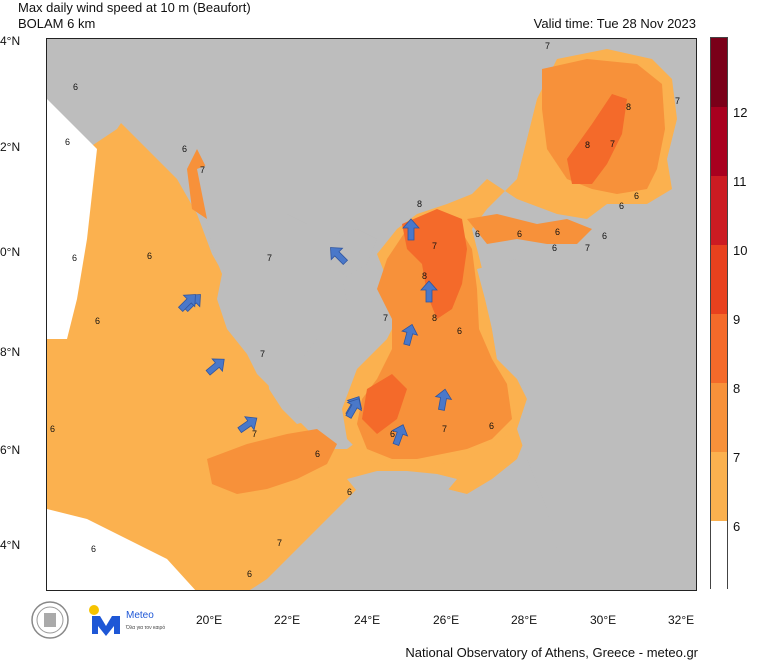 Image resolution: width=760 pixels, height=663 pixels. Describe the element at coordinates (209, 620) in the screenshot. I see `lon-label: 20°E` at that location.